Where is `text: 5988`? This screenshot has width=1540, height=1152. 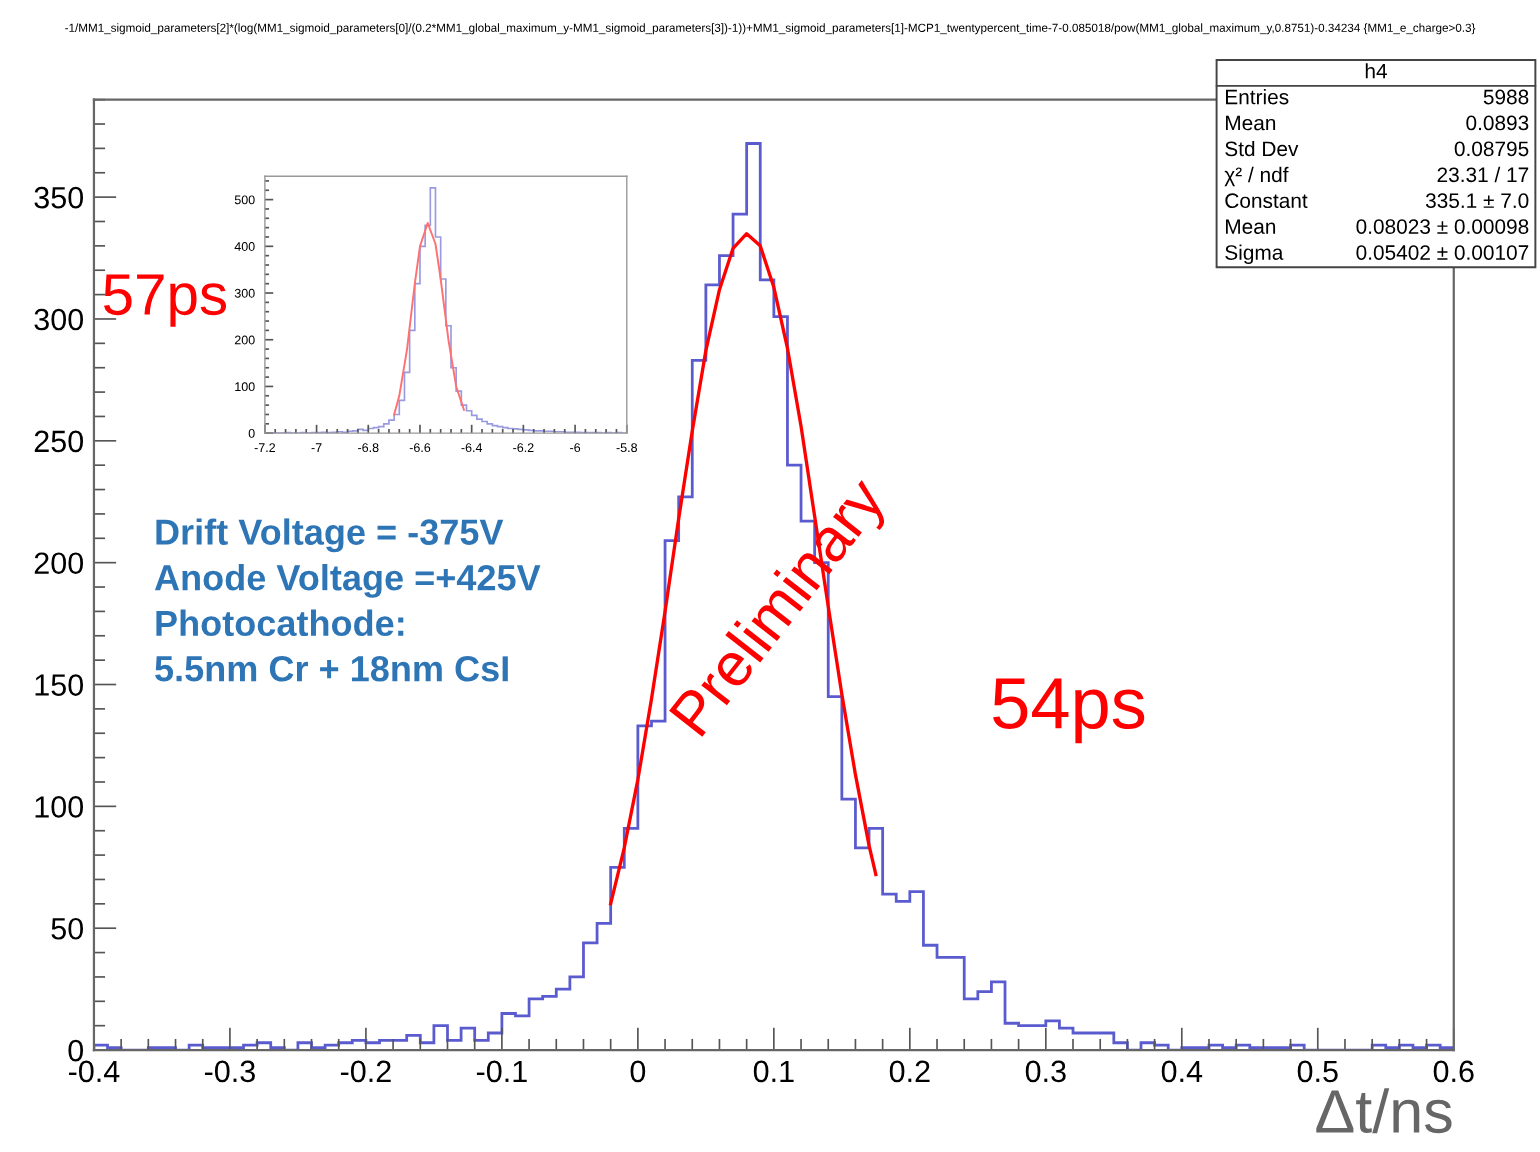 text: 5988 is located at coordinates (1506, 97).